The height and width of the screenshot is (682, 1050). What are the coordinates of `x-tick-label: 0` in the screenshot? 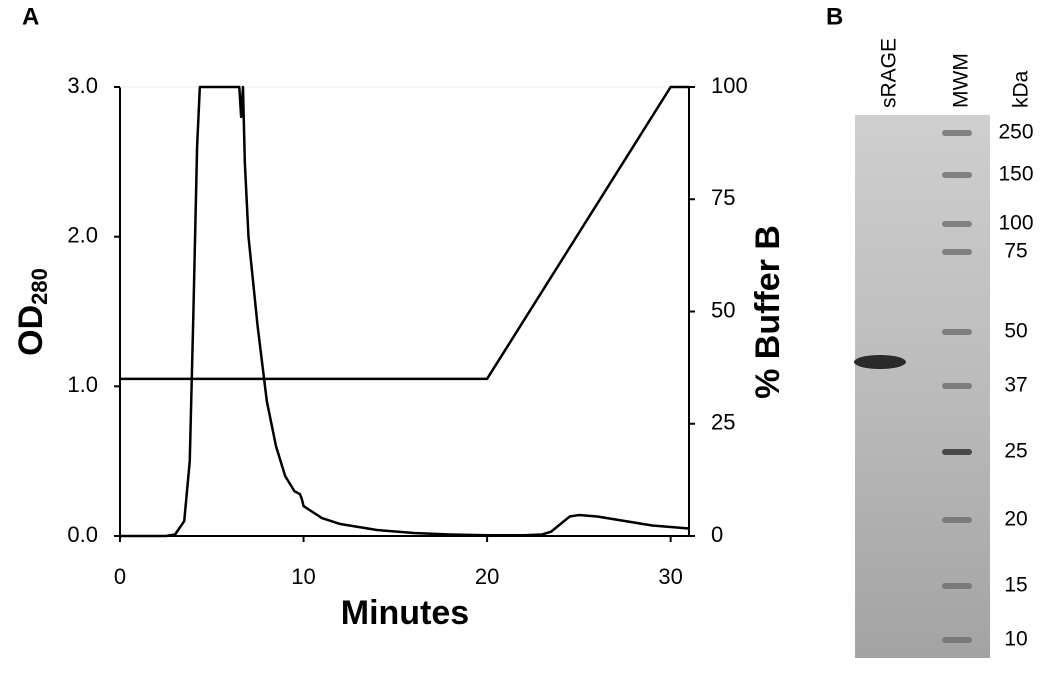 It's located at (120, 576).